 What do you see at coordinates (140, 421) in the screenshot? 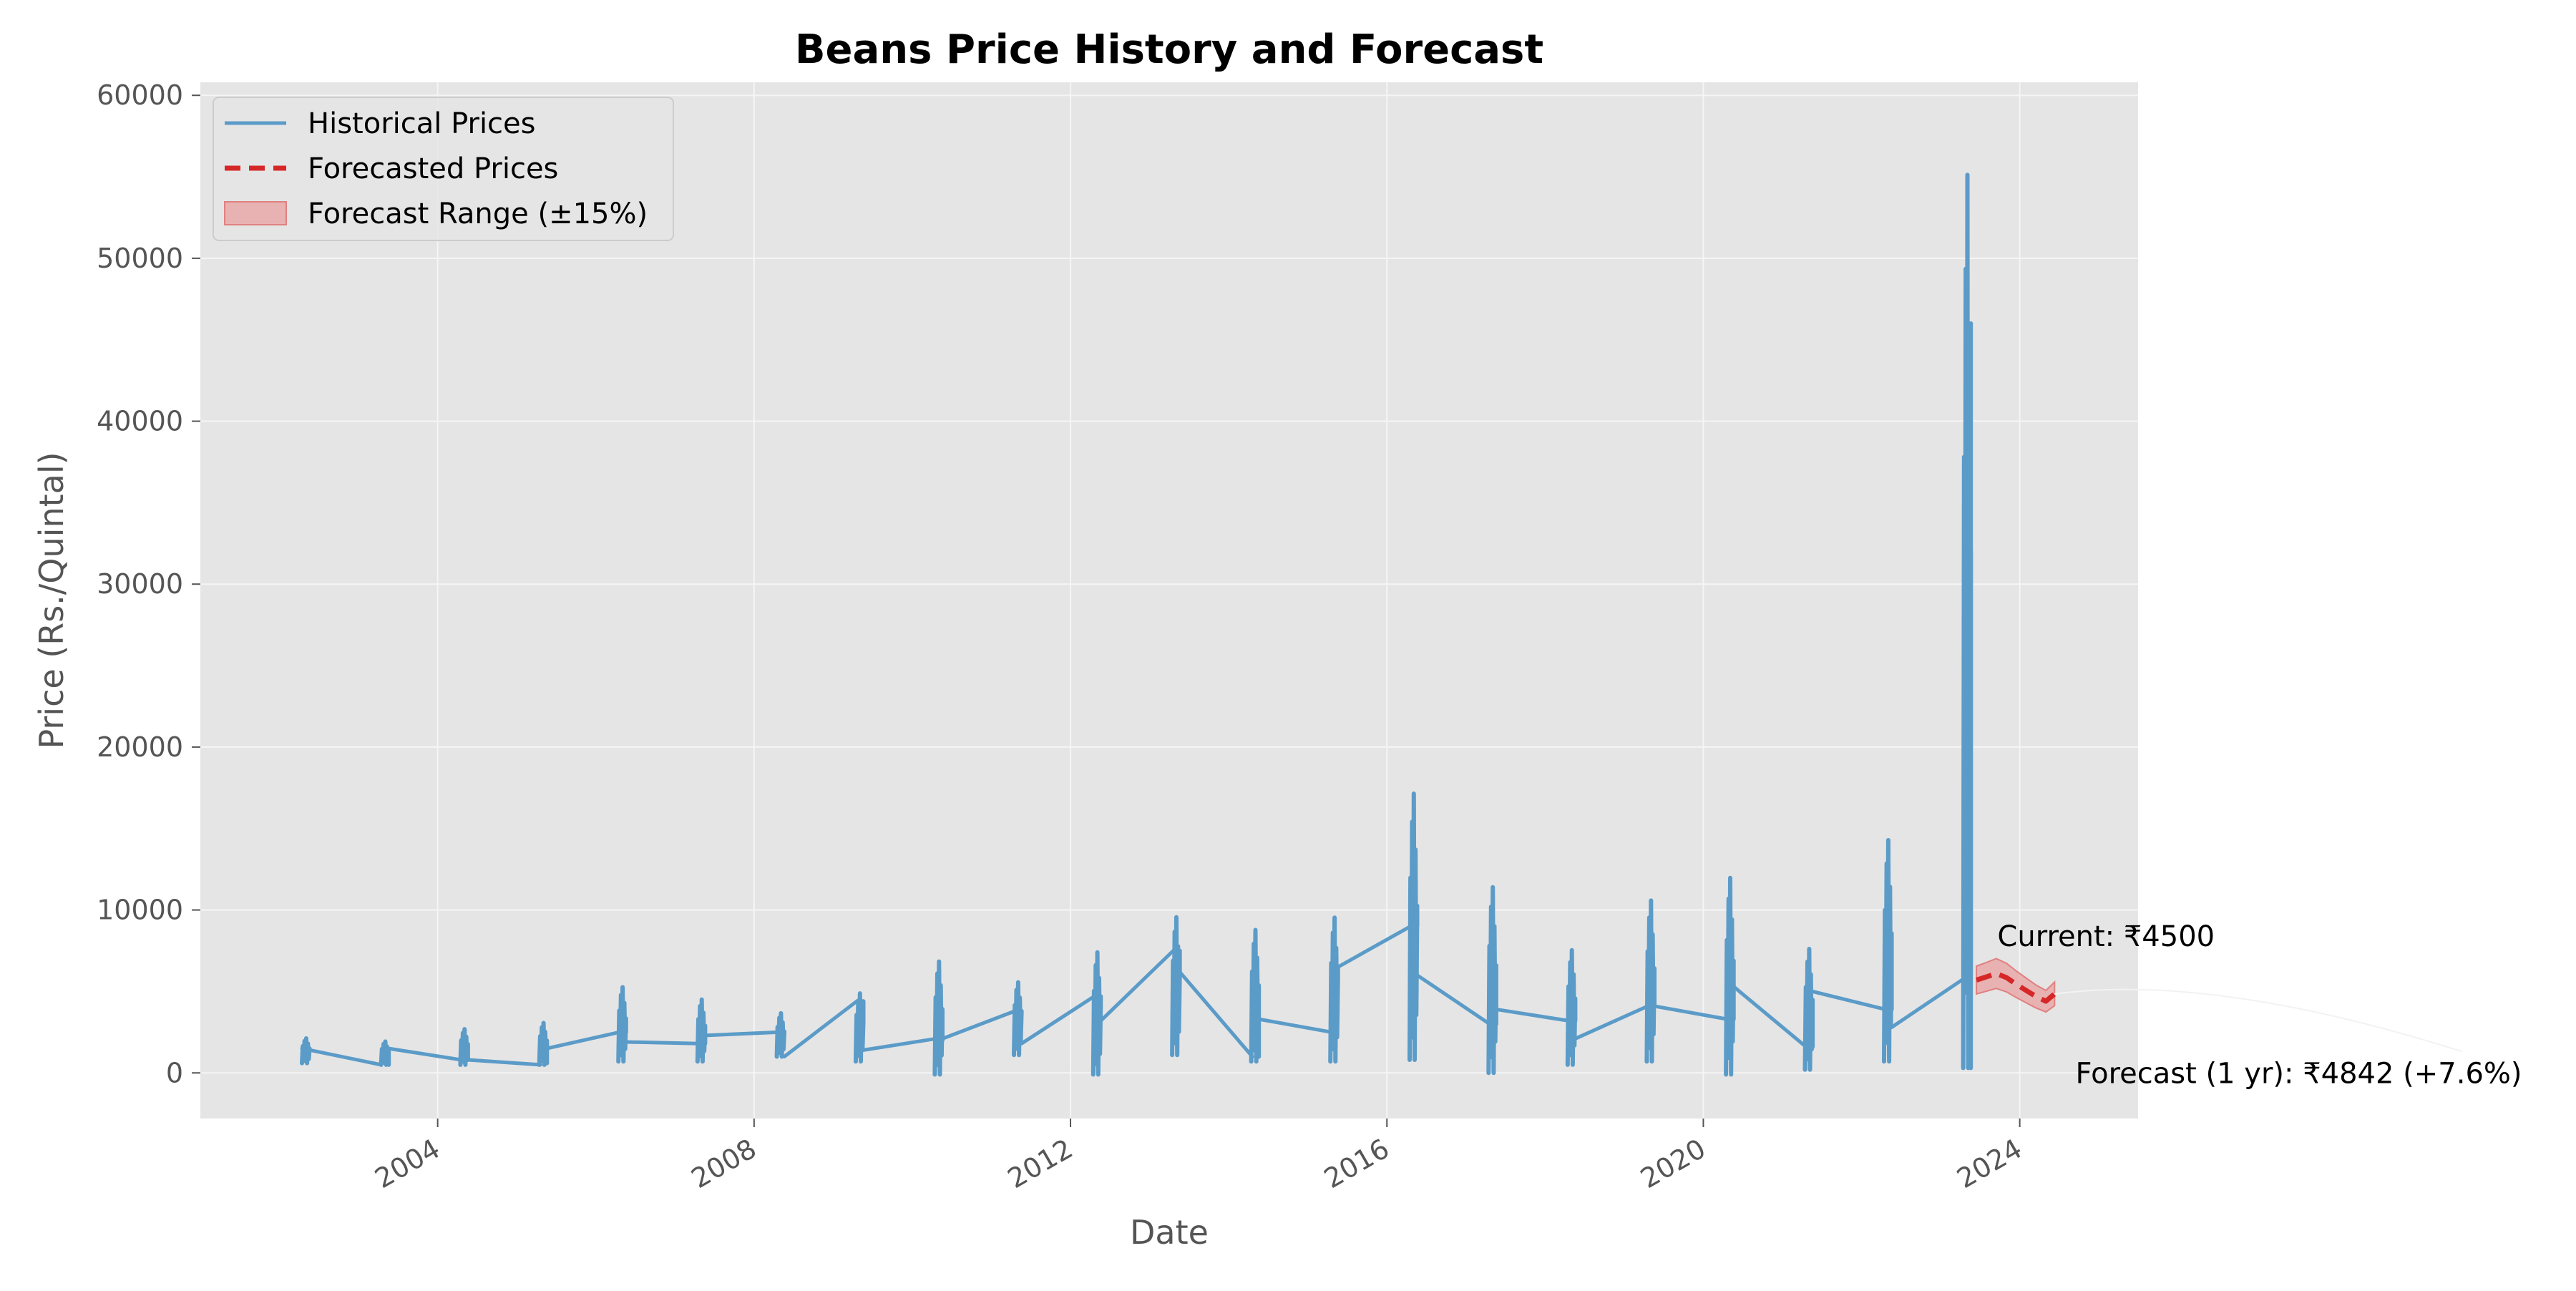
I see `y-tick-label: 40000` at bounding box center [140, 421].